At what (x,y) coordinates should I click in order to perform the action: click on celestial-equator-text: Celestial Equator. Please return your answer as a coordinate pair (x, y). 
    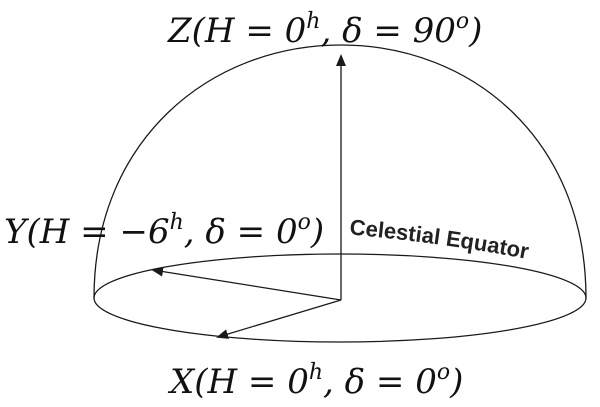
    Looking at the image, I should click on (440, 239).